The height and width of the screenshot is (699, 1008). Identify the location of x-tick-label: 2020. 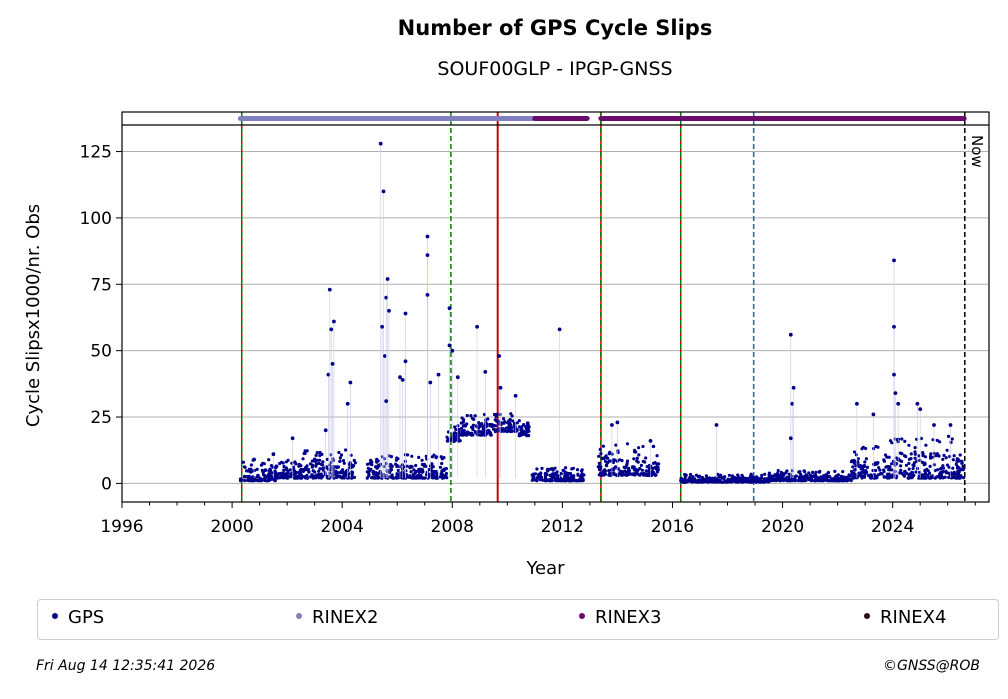
(782, 527).